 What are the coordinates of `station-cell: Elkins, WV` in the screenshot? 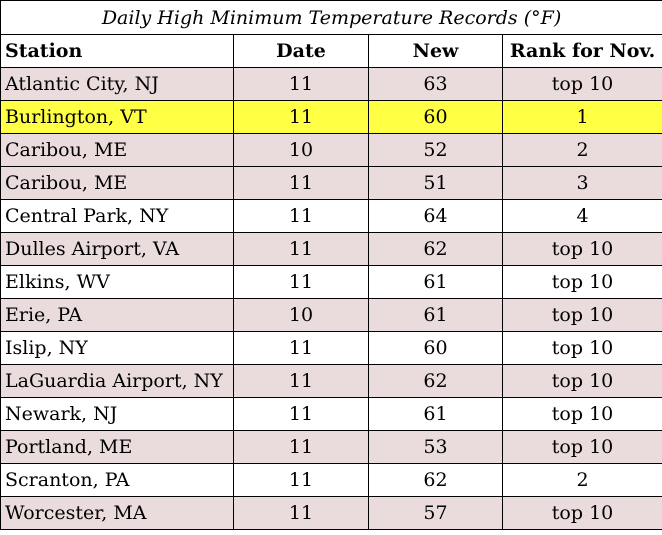 It's located at (117, 282).